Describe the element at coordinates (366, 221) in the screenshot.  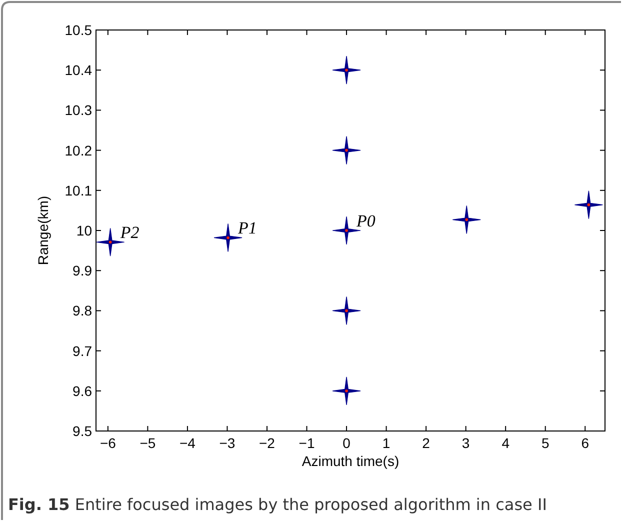
I see `annotation: P0` at that location.